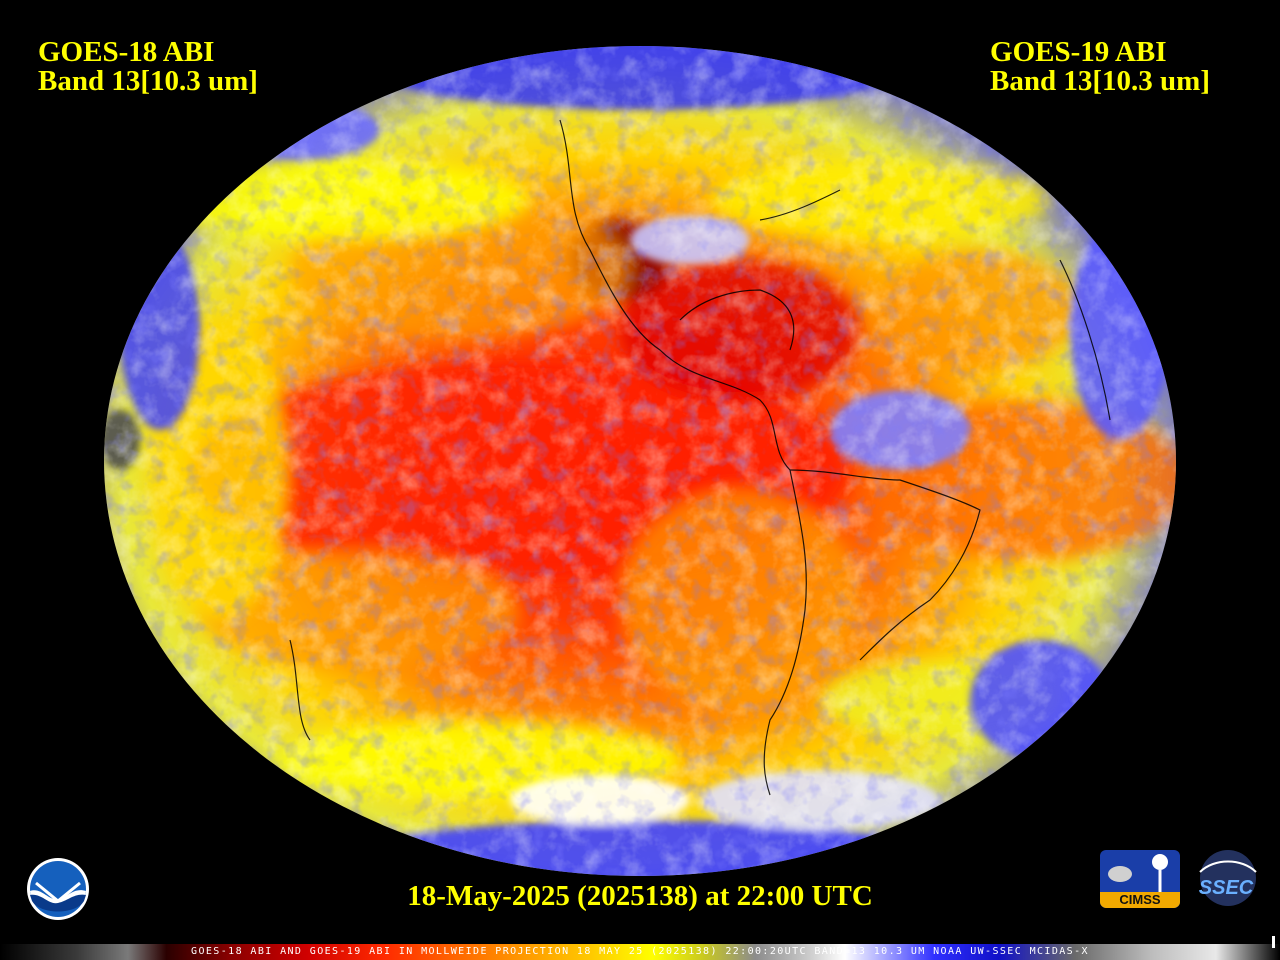 The image size is (1280, 960). I want to click on right-satellite-title: GOES-19 ABI Band 13[10.3 um], so click(1100, 67).